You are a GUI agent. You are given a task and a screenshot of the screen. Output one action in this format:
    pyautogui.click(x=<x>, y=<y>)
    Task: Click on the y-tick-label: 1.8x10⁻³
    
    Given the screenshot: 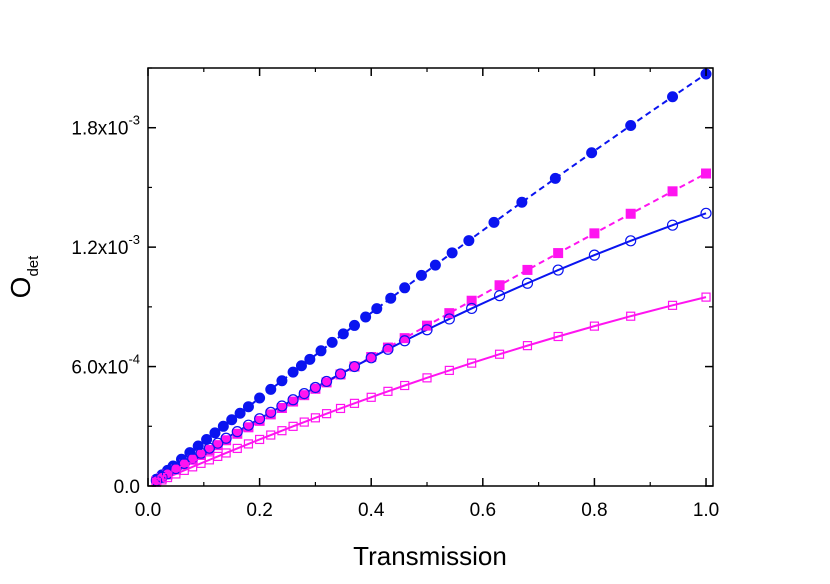 What is the action you would take?
    pyautogui.click(x=105, y=126)
    